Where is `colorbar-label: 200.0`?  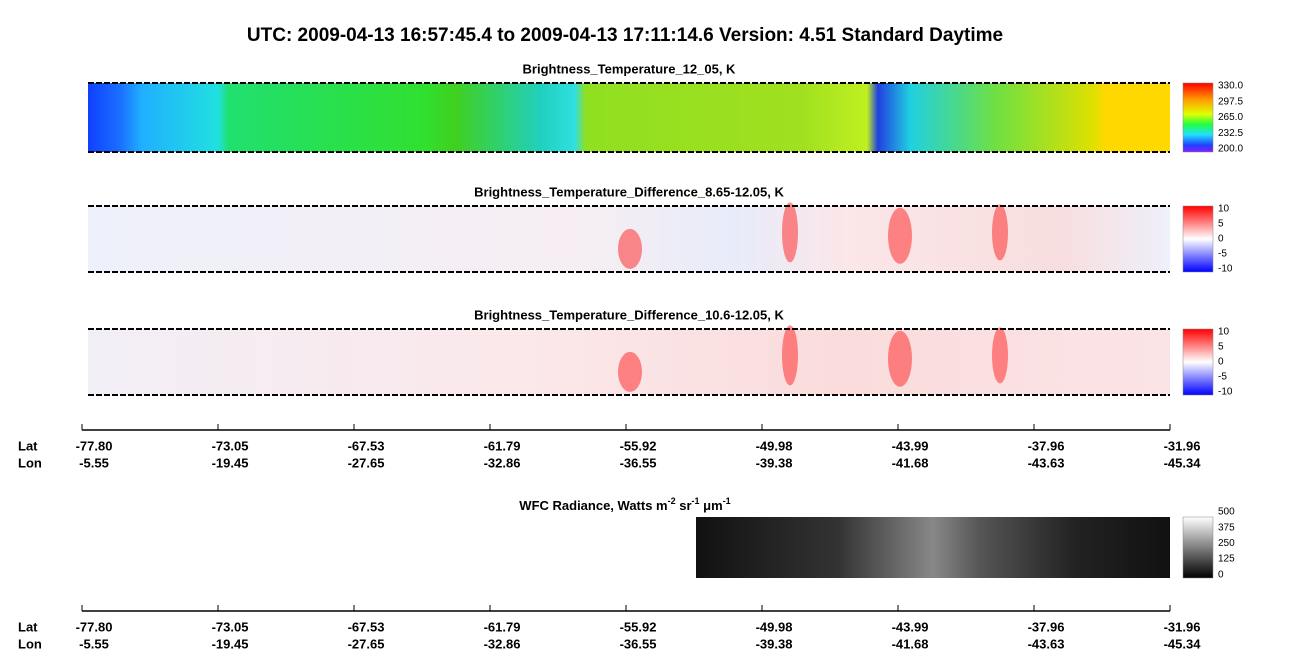
colorbar-label: 200.0 is located at coordinates (1230, 149).